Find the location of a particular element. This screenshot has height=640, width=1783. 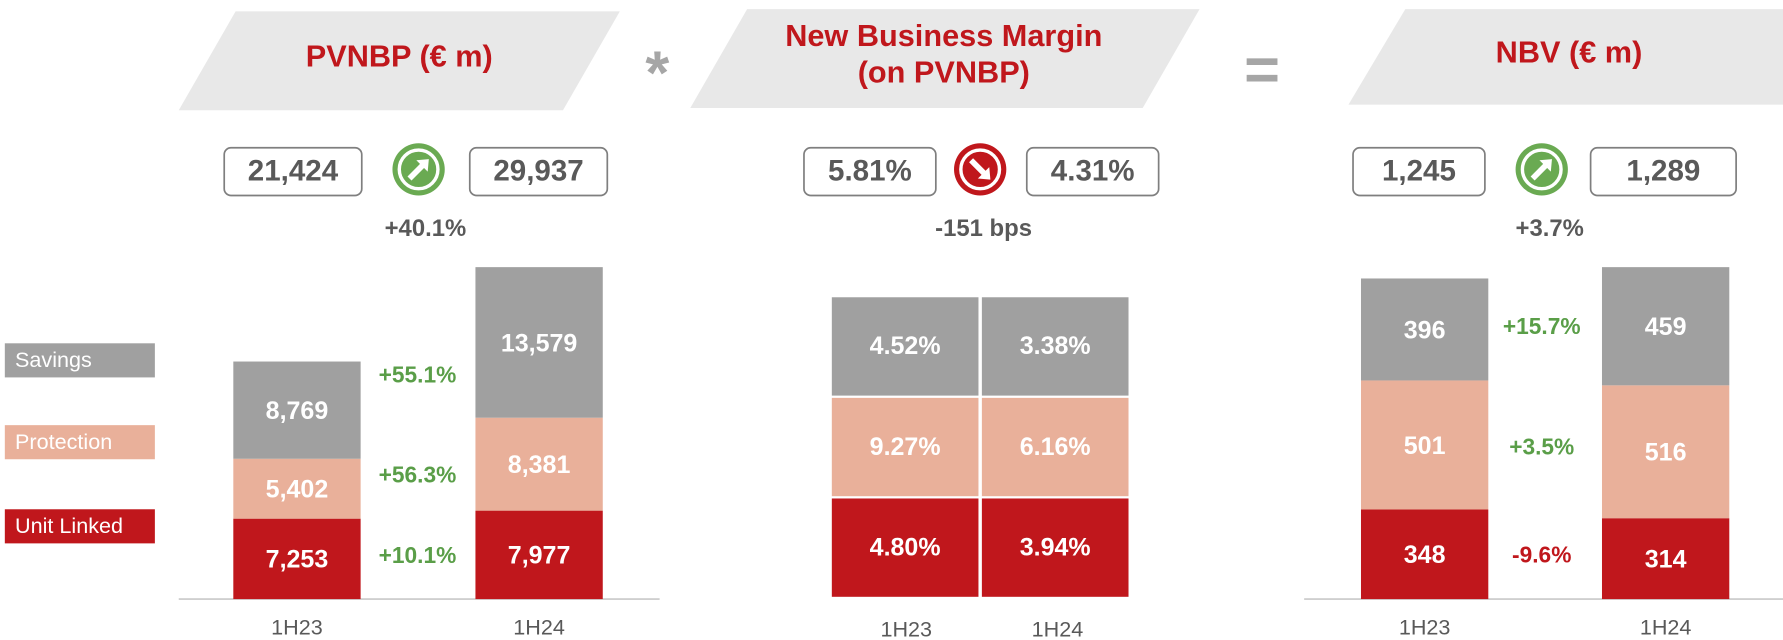

kpi-value: 21,424 is located at coordinates (293, 171).